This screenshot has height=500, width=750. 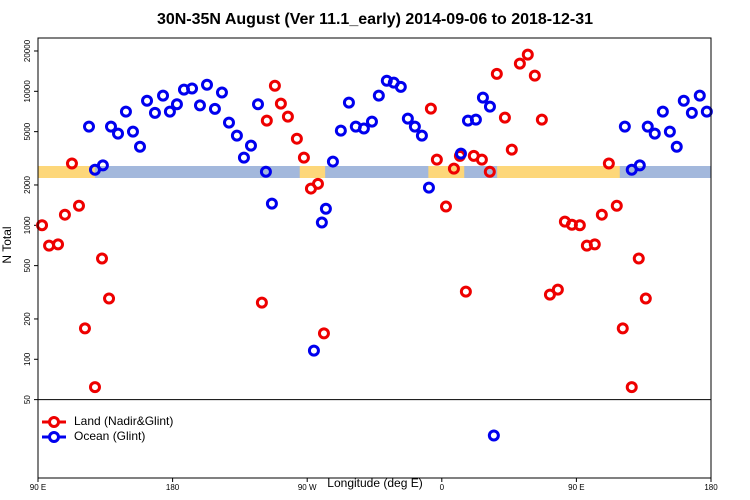 What do you see at coordinates (109, 436) in the screenshot?
I see `legend-label: Ocean (Glint)` at bounding box center [109, 436].